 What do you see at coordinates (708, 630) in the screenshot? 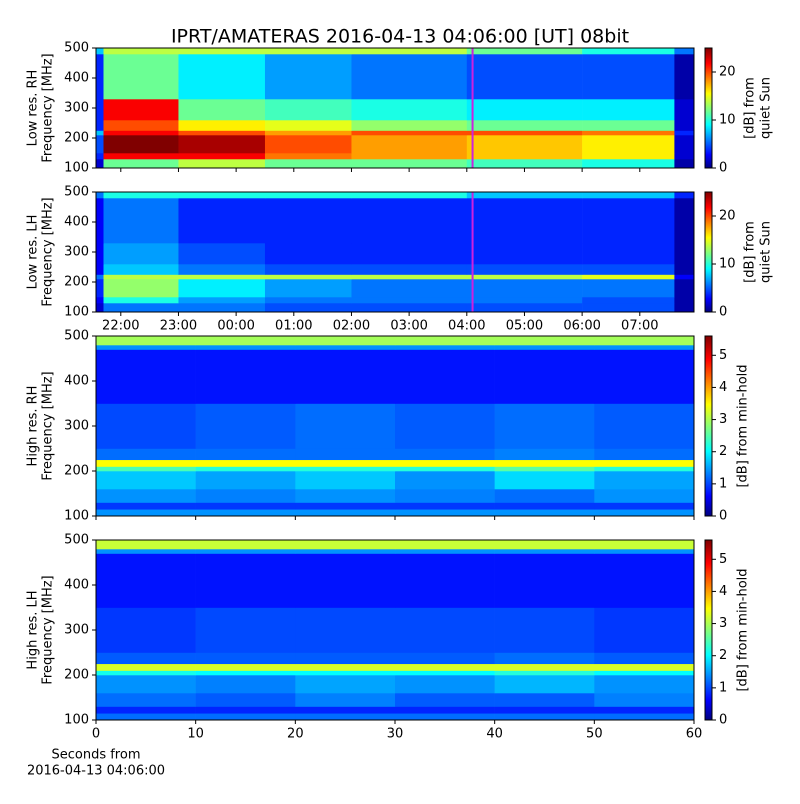
I see `colorbar` at bounding box center [708, 630].